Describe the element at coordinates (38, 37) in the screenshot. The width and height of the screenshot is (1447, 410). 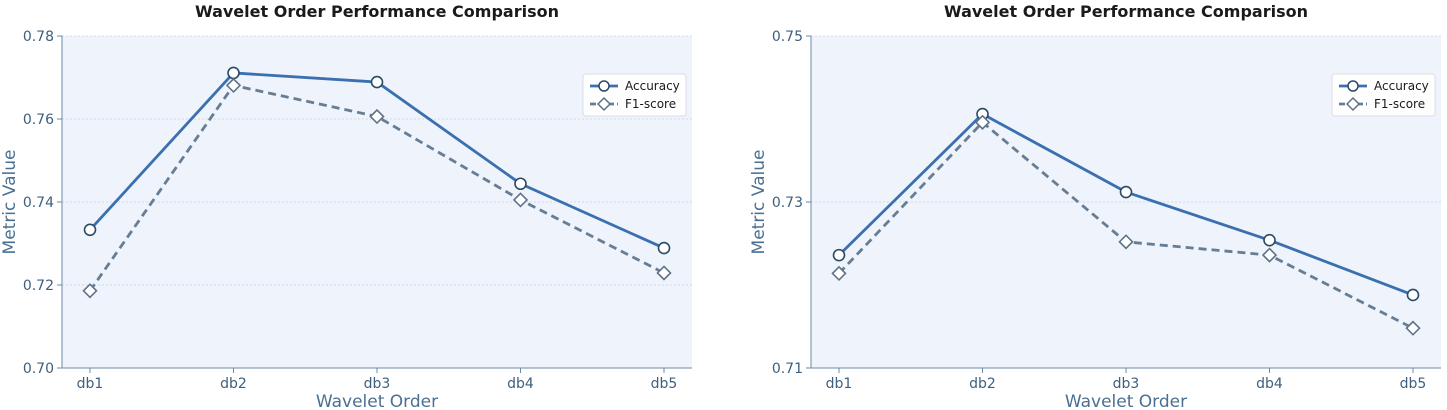
I see `y-tick-label: 0.78` at that location.